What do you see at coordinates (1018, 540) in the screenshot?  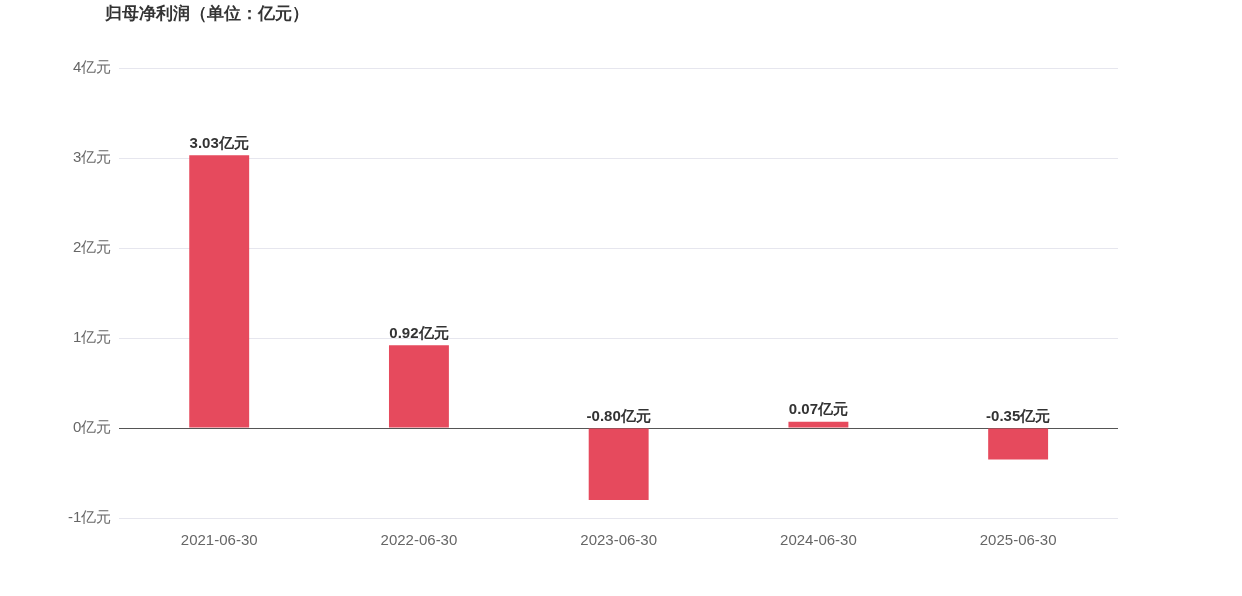 I see `x-tick-label: 2025-06-30` at bounding box center [1018, 540].